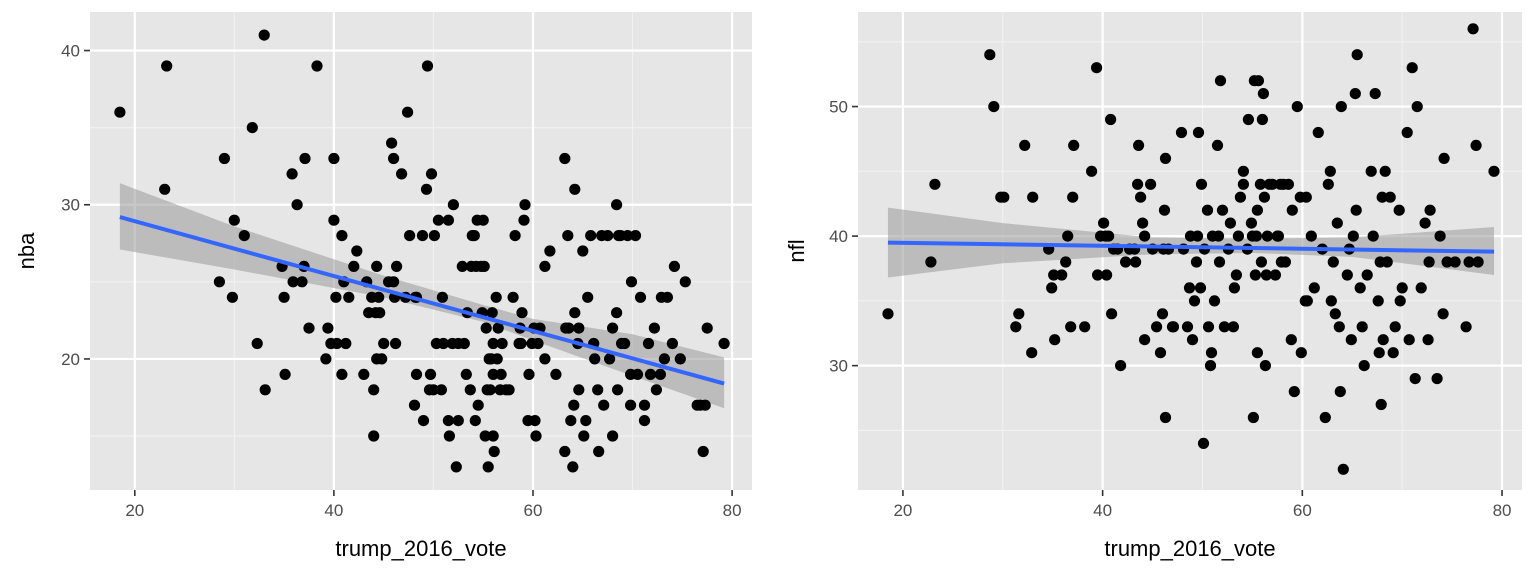 The width and height of the screenshot is (1536, 576). I want to click on nfl-x-tick-label: 40, so click(1102, 510).